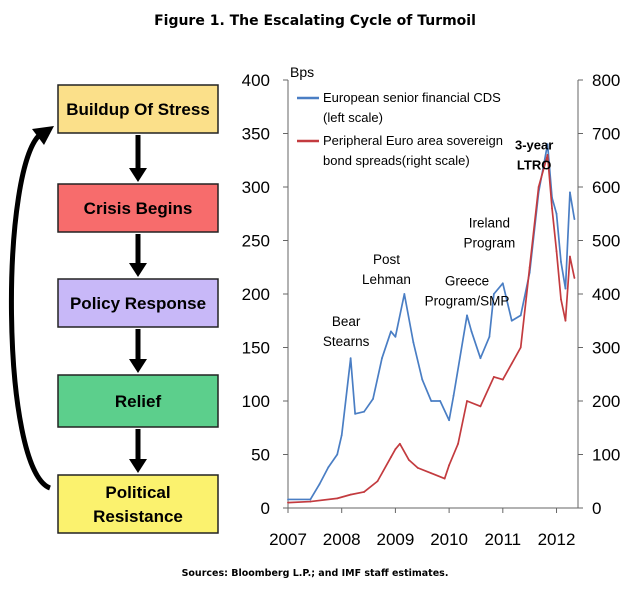  What do you see at coordinates (256, 401) in the screenshot?
I see `left-tick-label: 100` at bounding box center [256, 401].